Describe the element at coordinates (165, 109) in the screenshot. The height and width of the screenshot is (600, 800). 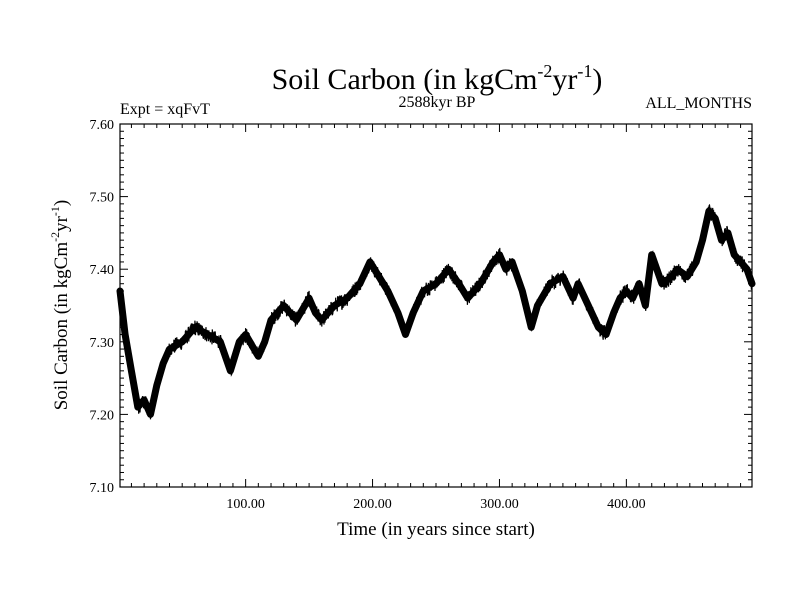
I see `expt-label: Expt = xqFvT` at that location.